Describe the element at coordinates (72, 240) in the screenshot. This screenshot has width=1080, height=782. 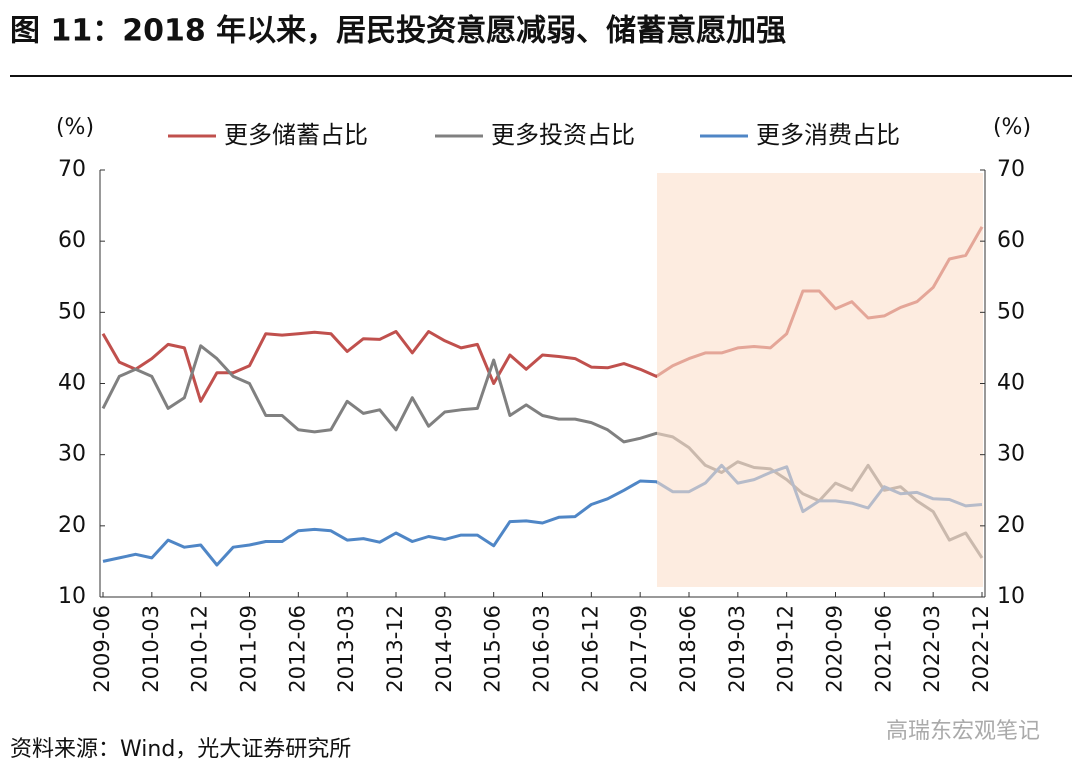
I see `y-tick-label: 60` at that location.